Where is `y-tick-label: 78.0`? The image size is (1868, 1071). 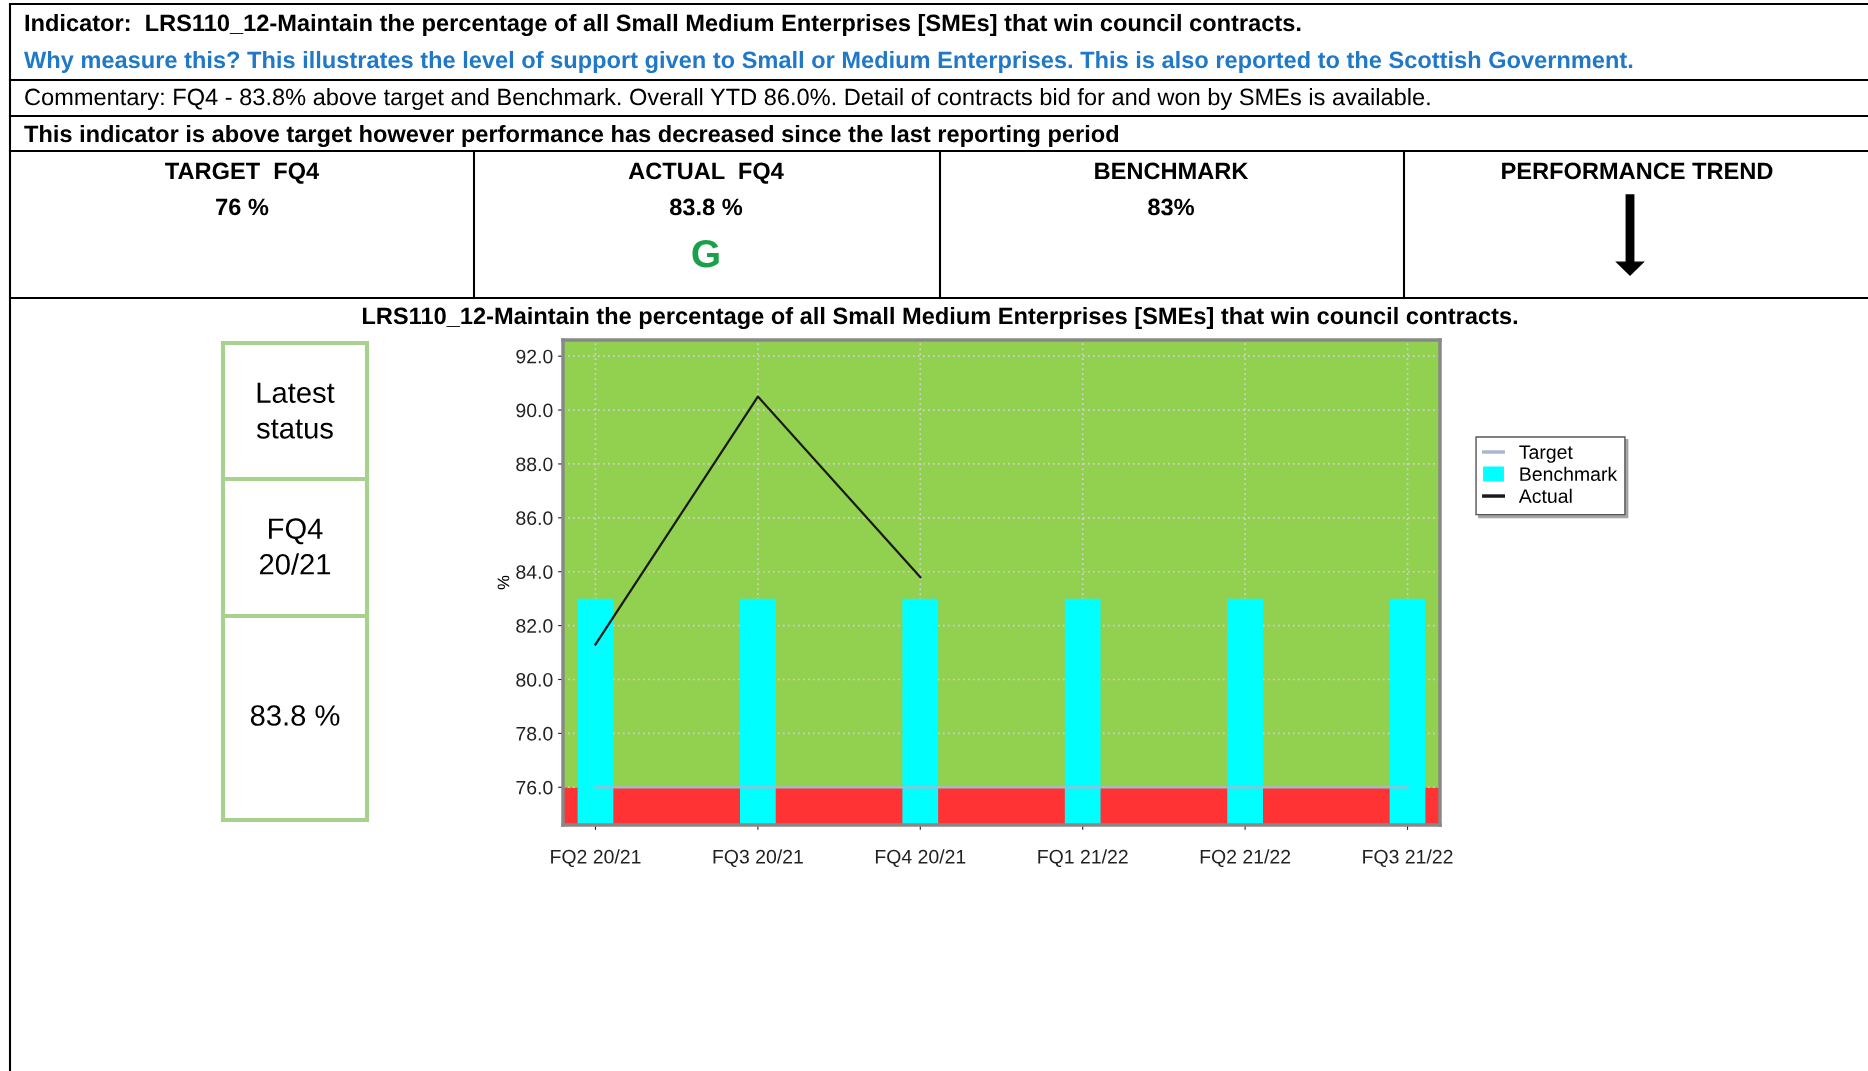 y-tick-label: 78.0 is located at coordinates (534, 733).